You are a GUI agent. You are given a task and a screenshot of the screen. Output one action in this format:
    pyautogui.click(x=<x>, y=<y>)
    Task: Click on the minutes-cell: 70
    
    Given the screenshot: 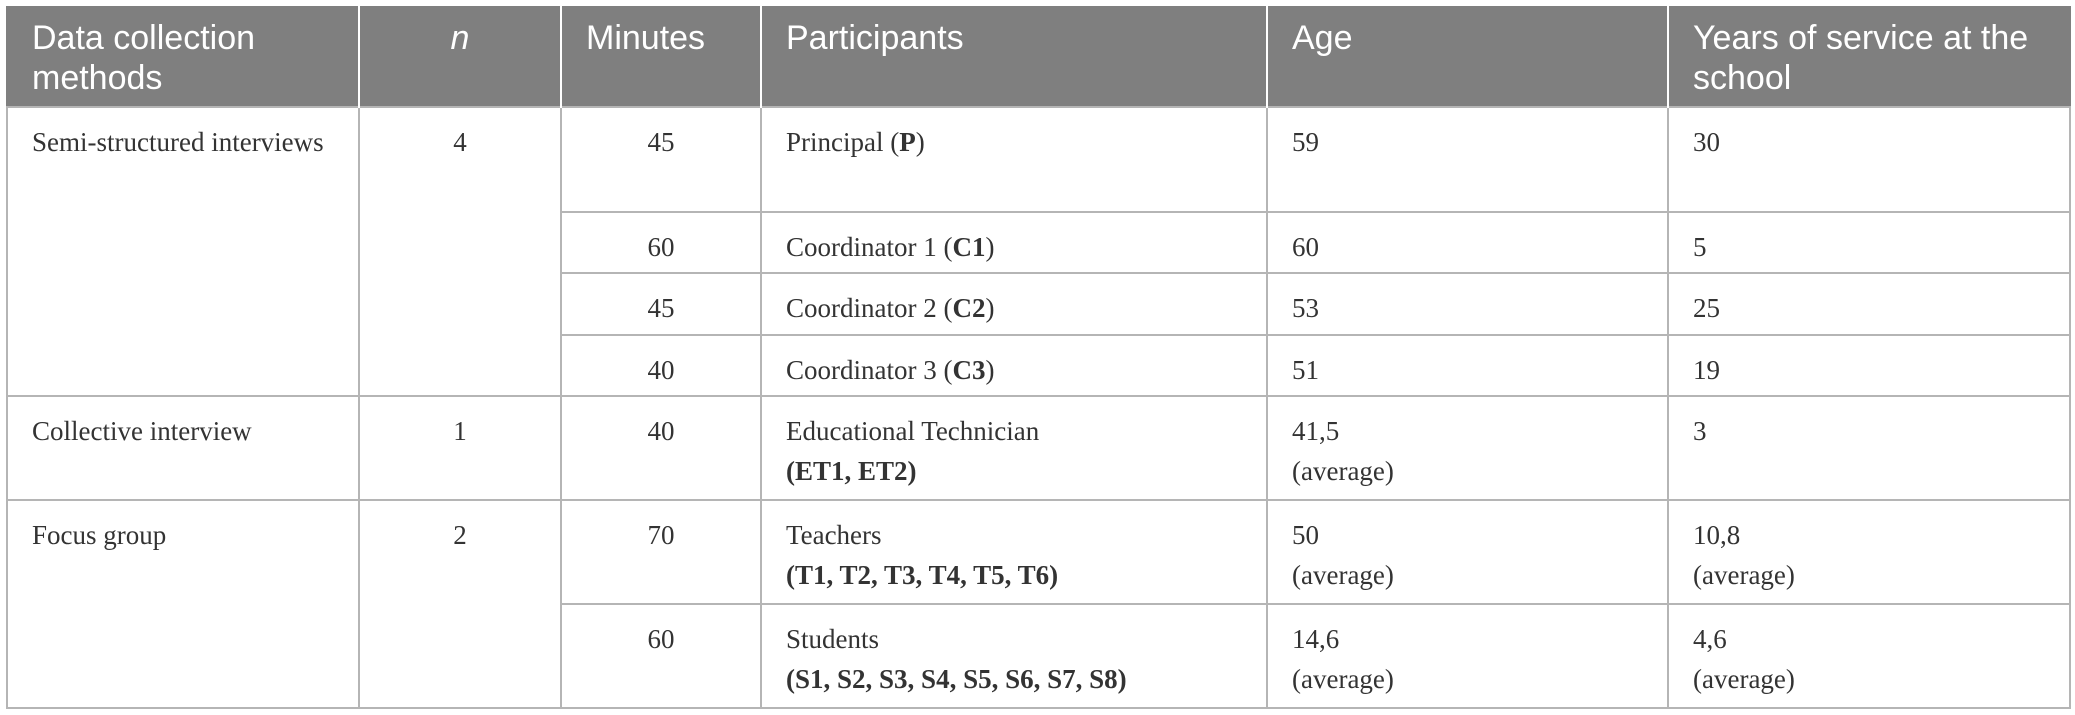 What is the action you would take?
    pyautogui.click(x=661, y=552)
    